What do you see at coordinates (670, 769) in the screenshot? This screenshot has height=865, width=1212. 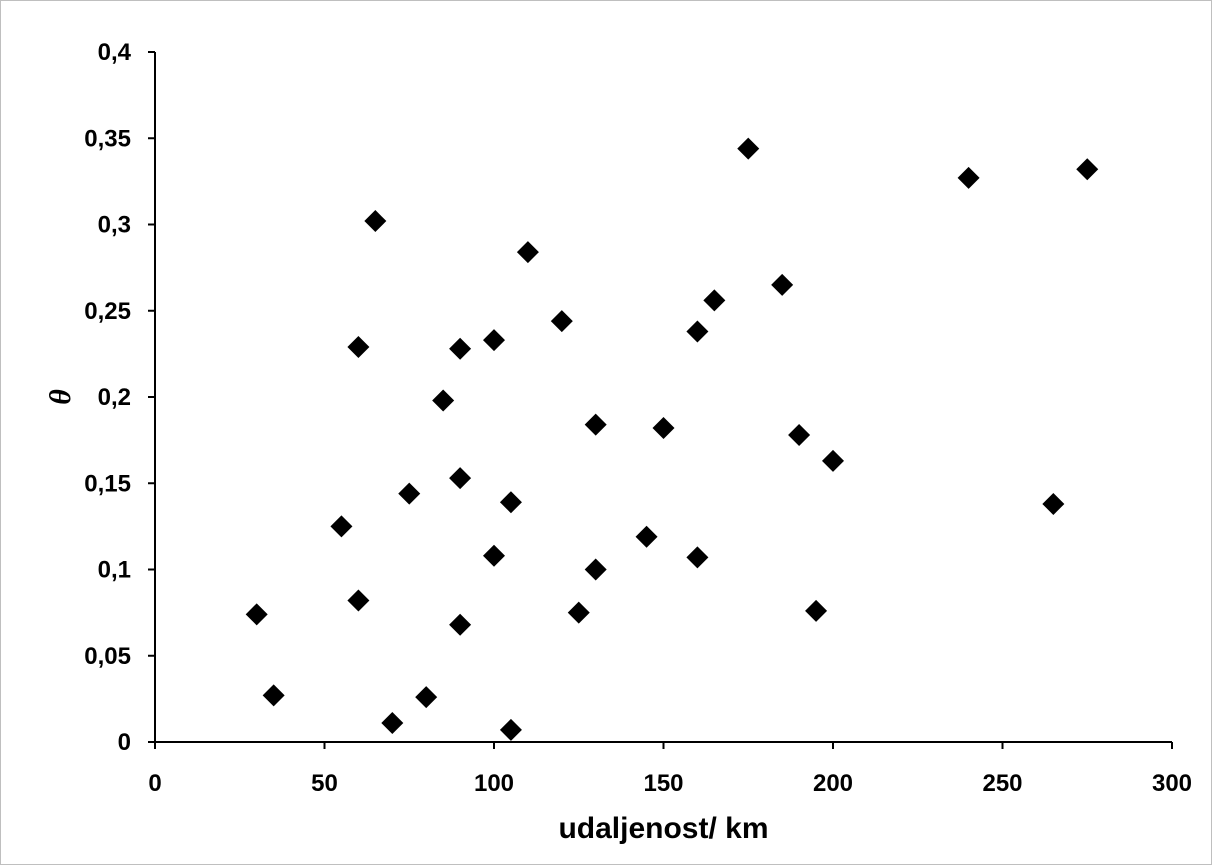 I see `x-axis: 0 50 100 150 200 250 300` at bounding box center [670, 769].